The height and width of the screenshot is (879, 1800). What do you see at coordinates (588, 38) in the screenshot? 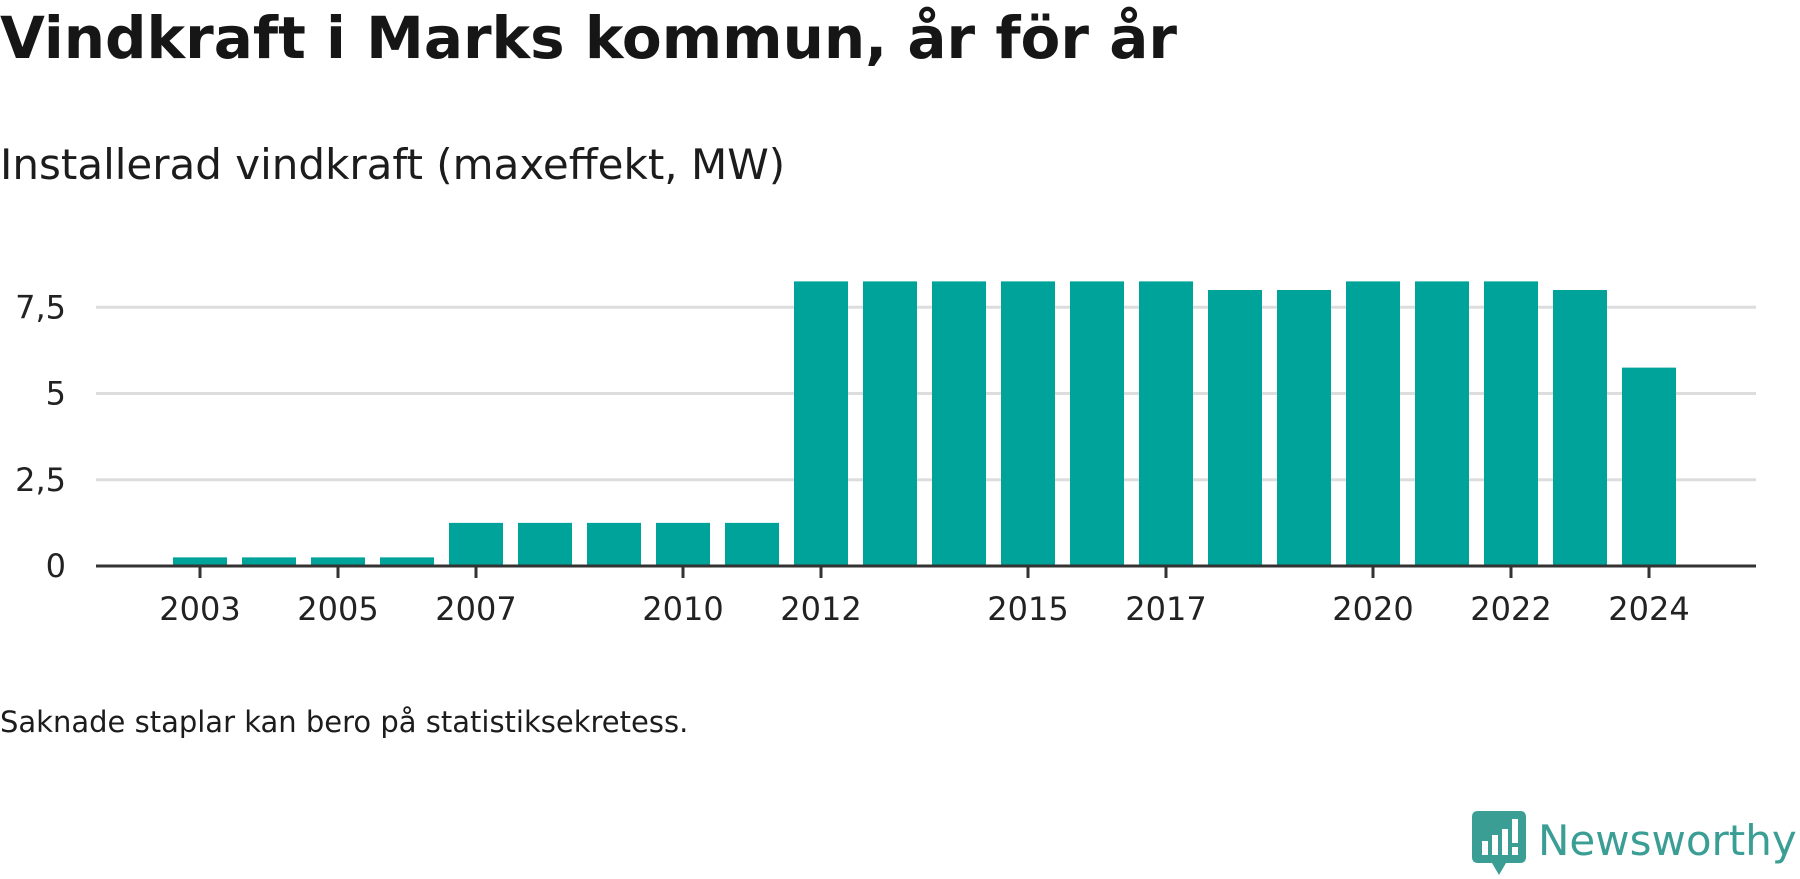
I see `chart-title: Vindkraft i Marks kommun, år för år` at bounding box center [588, 38].